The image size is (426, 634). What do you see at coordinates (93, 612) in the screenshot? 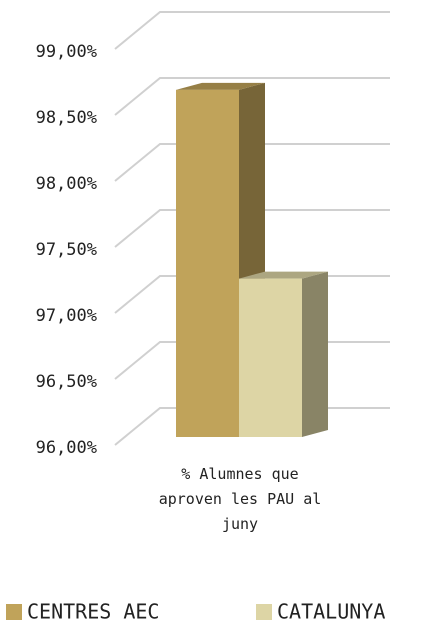
I see `legend-label: CENTRES AEC` at bounding box center [93, 612].